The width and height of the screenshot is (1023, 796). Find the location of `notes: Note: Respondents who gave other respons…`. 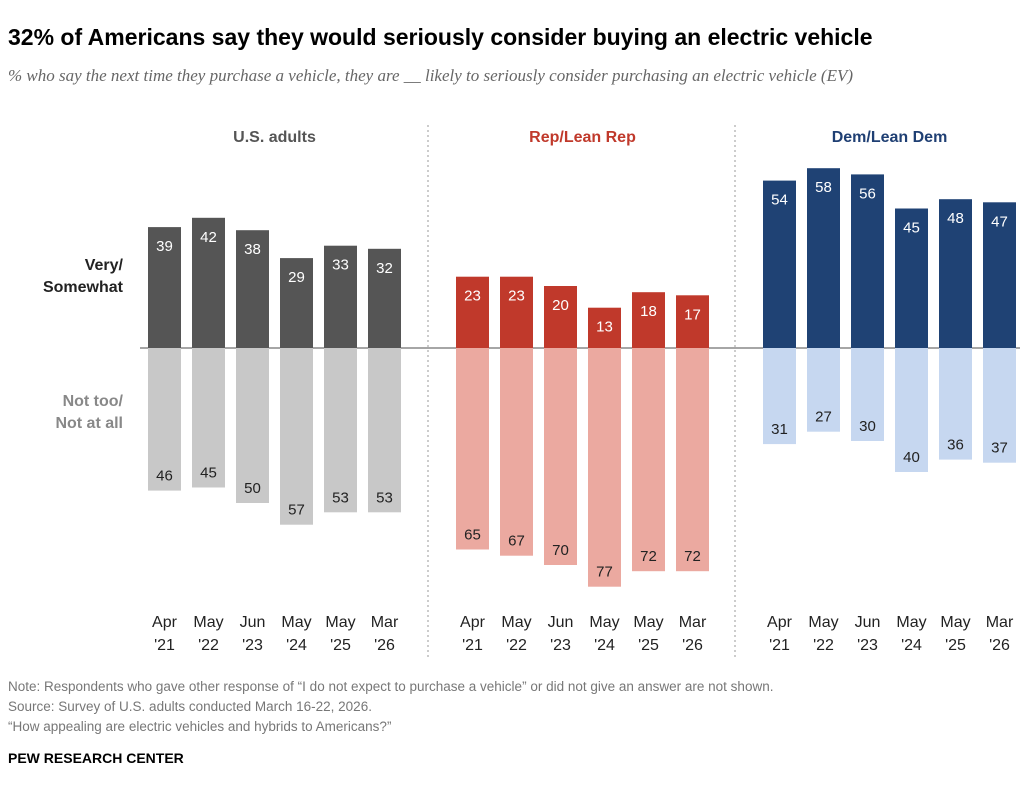

notes: Note: Respondents who gave other respons… is located at coordinates (390, 707).